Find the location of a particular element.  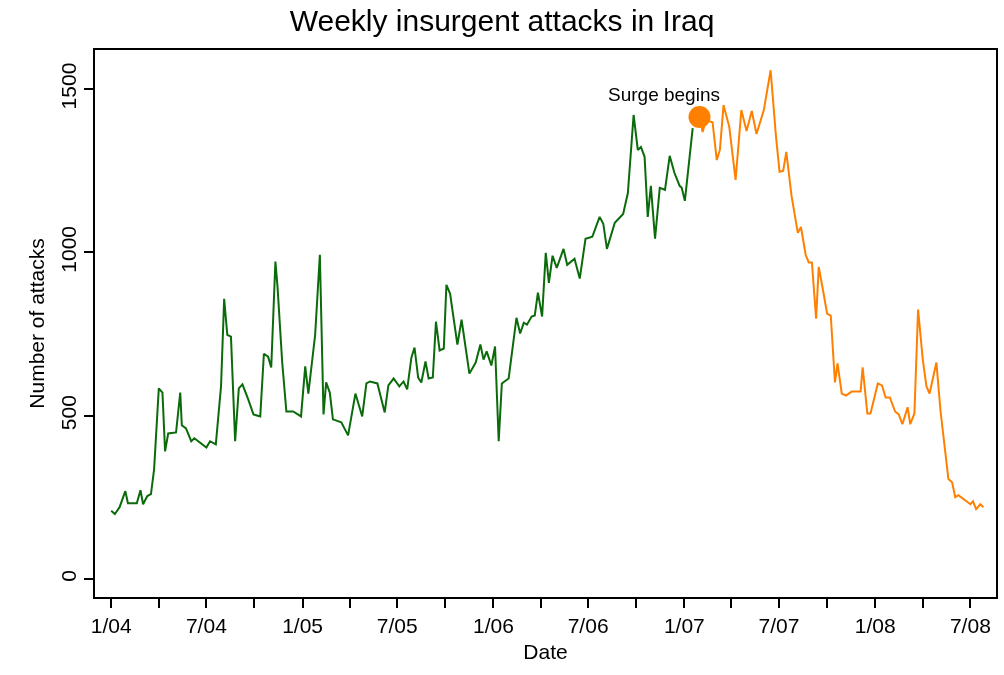

x-tick-label: 1/07 is located at coordinates (684, 625).